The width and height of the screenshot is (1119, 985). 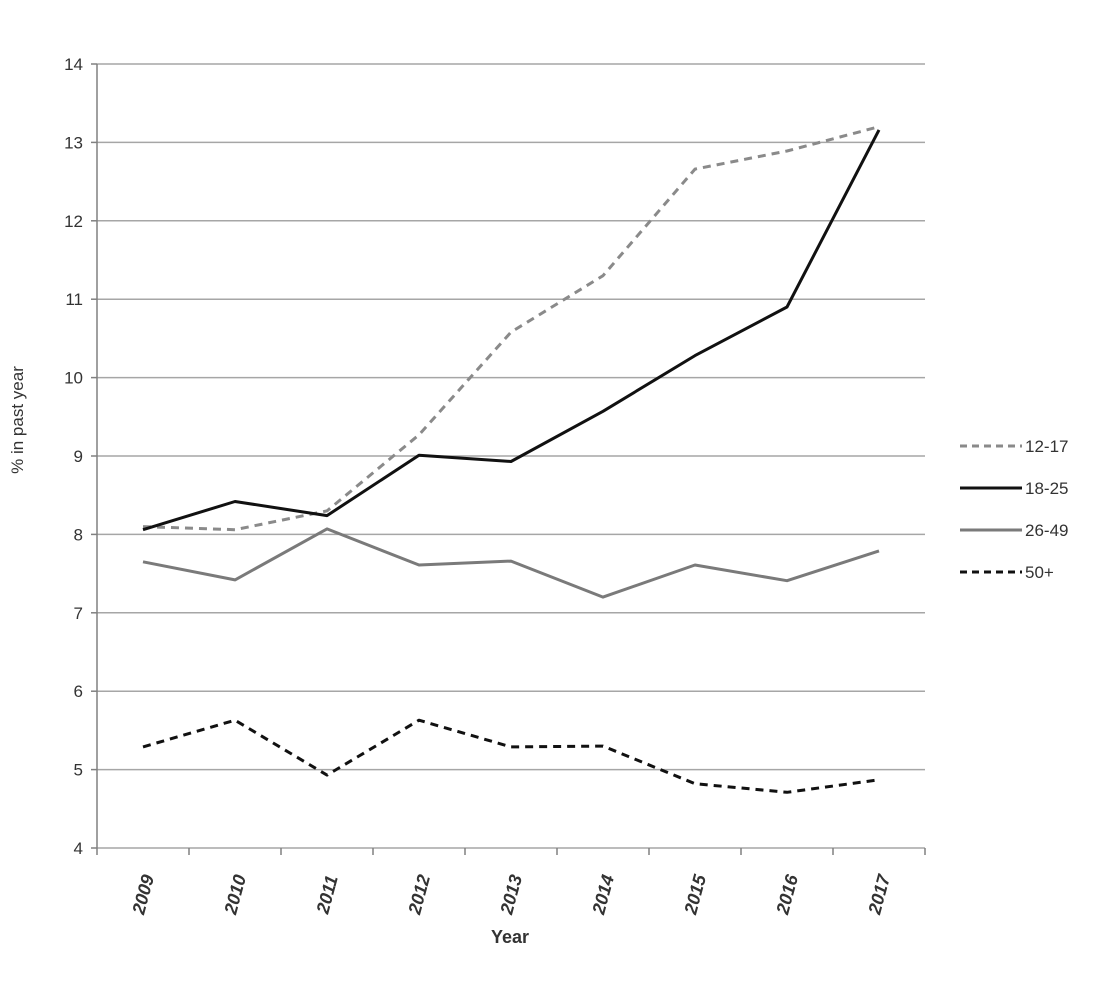 I want to click on y-tick-label: 12, so click(x=73, y=221).